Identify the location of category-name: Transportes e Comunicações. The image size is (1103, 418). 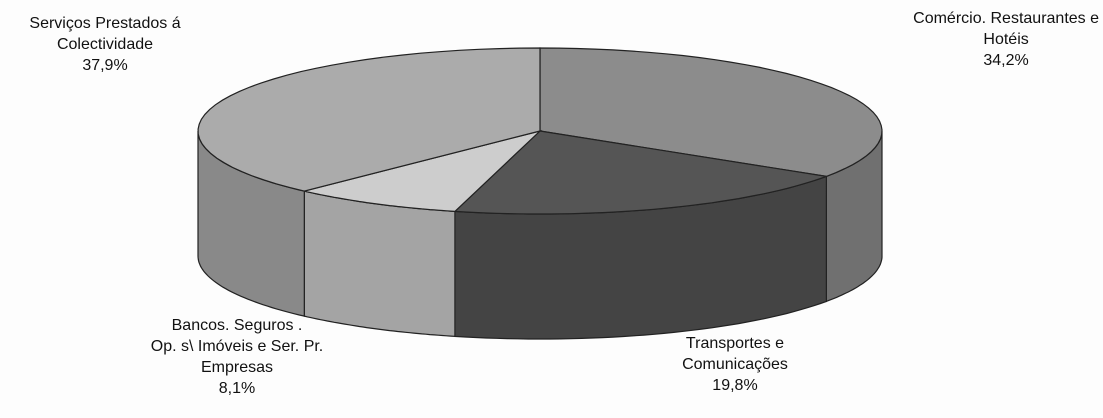
(735, 354).